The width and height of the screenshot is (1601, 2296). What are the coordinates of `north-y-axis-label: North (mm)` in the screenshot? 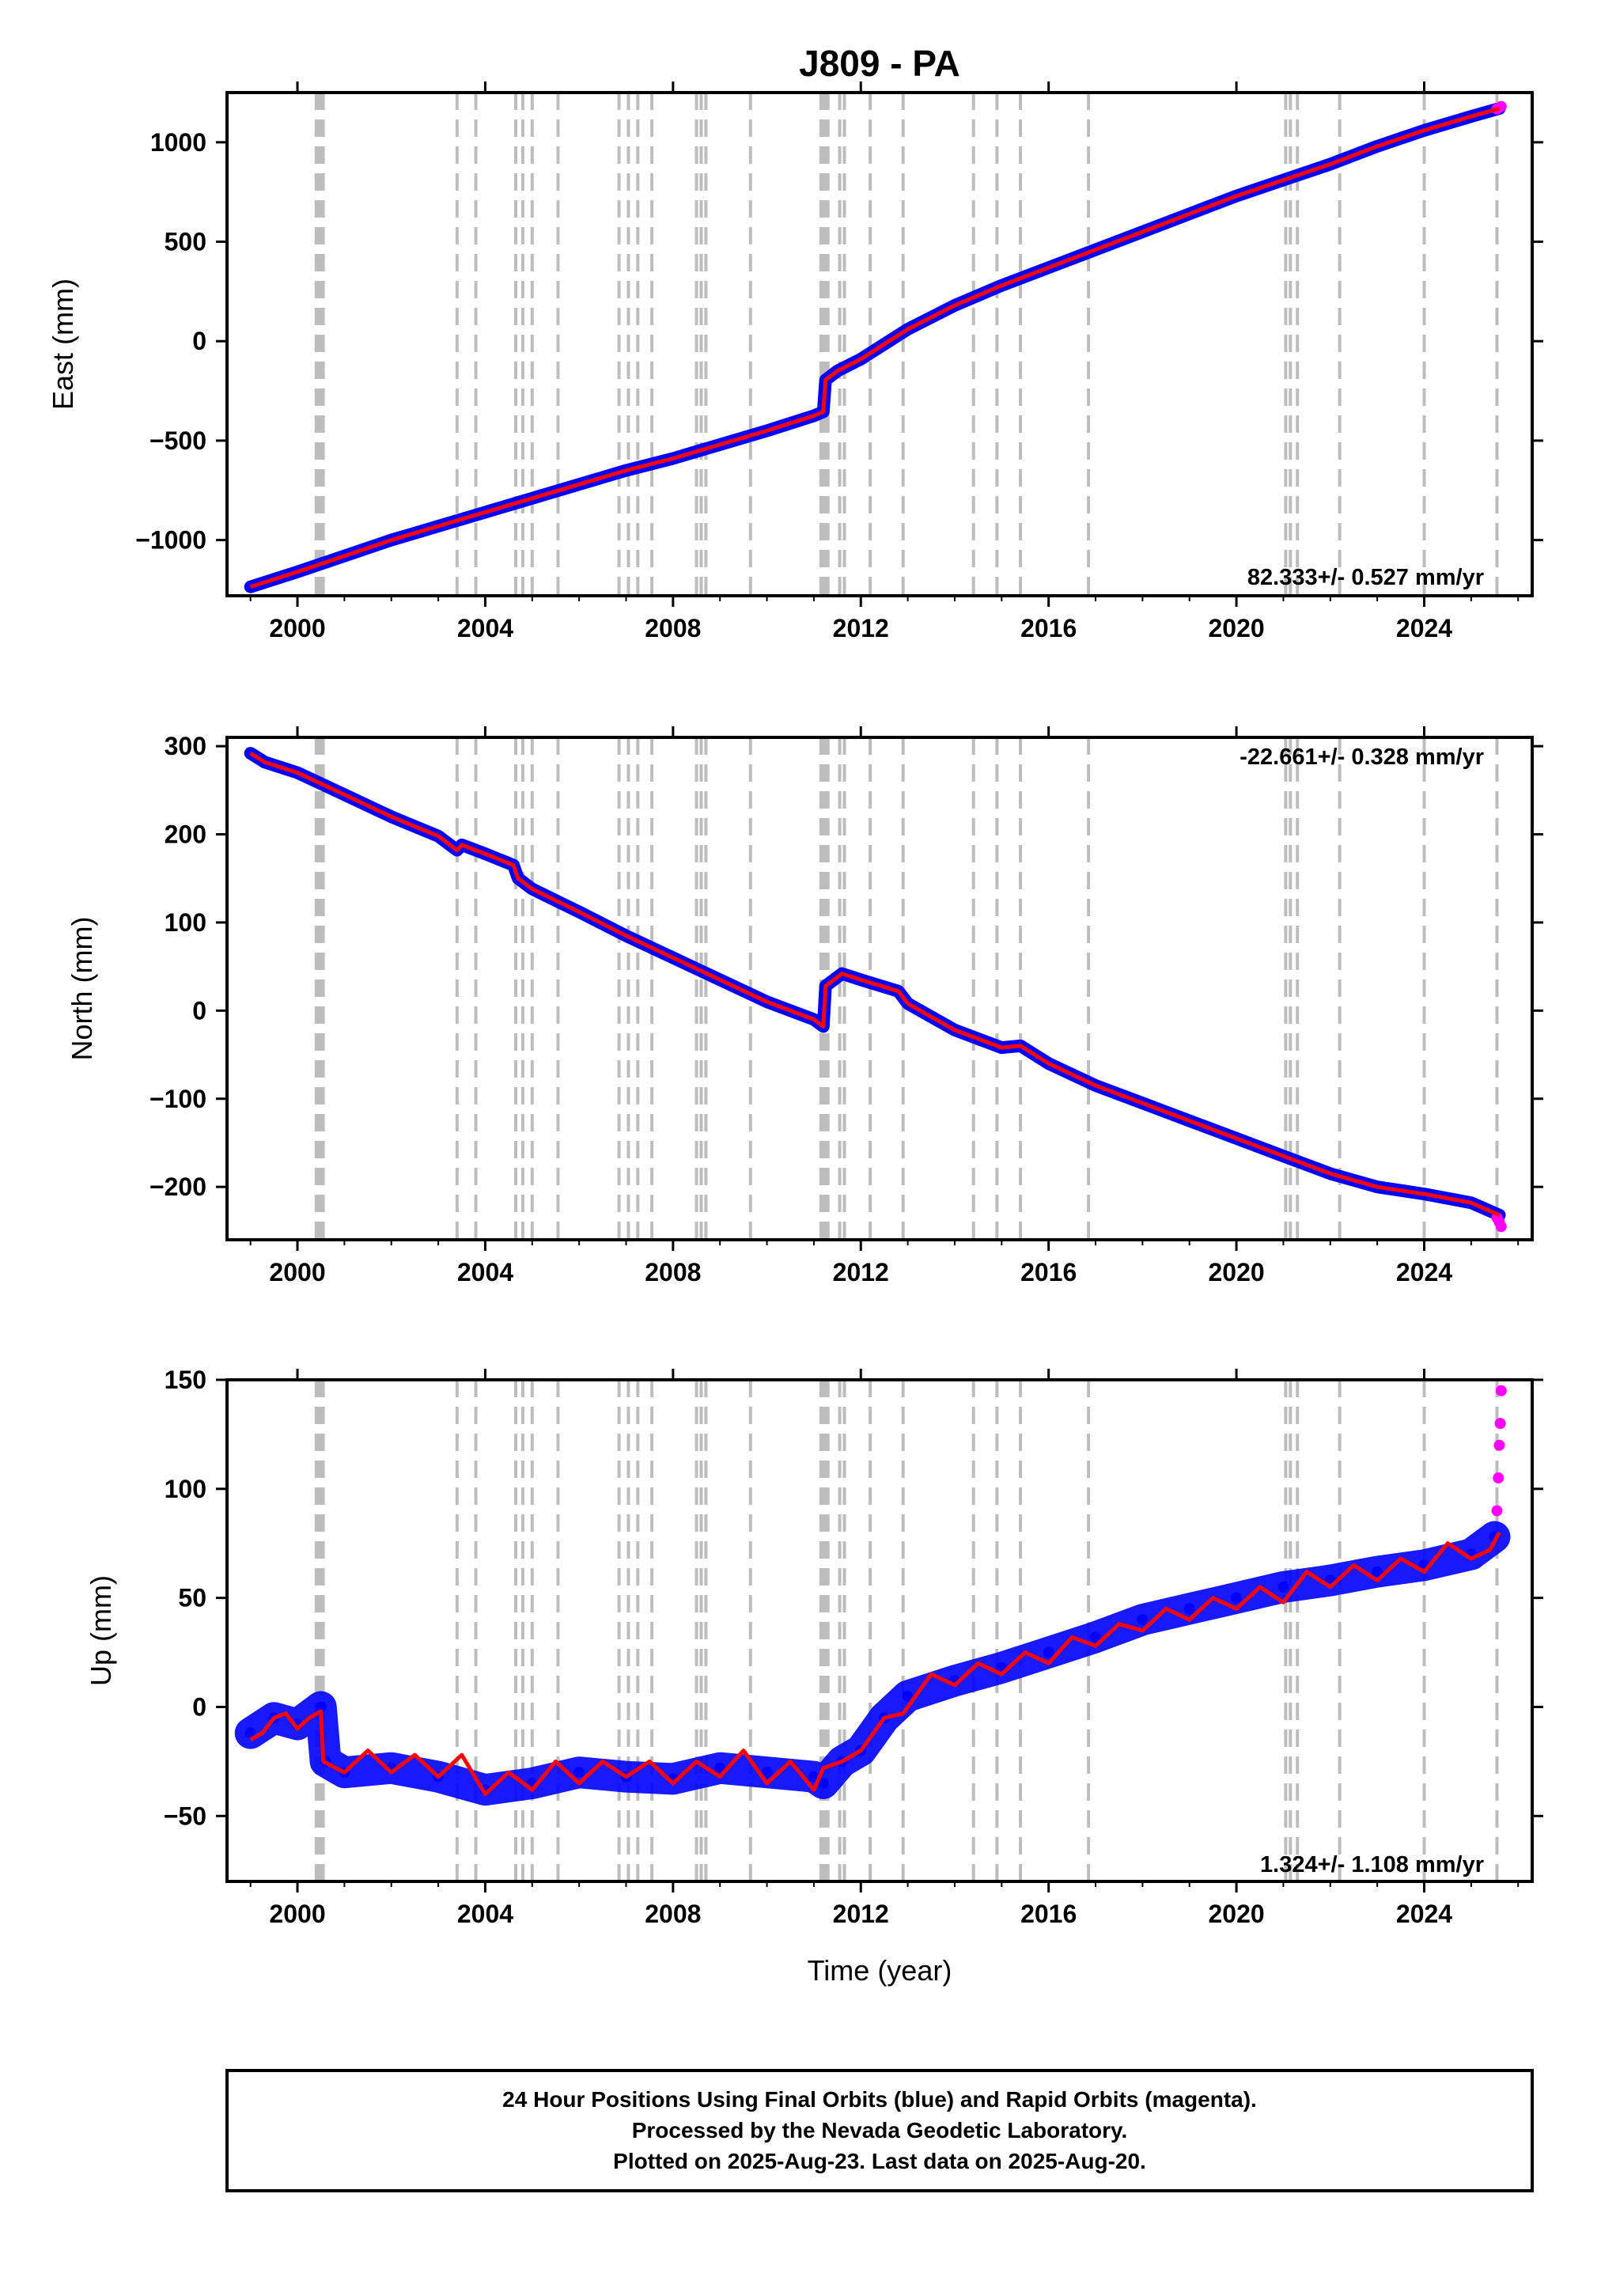 It's located at (82, 989).